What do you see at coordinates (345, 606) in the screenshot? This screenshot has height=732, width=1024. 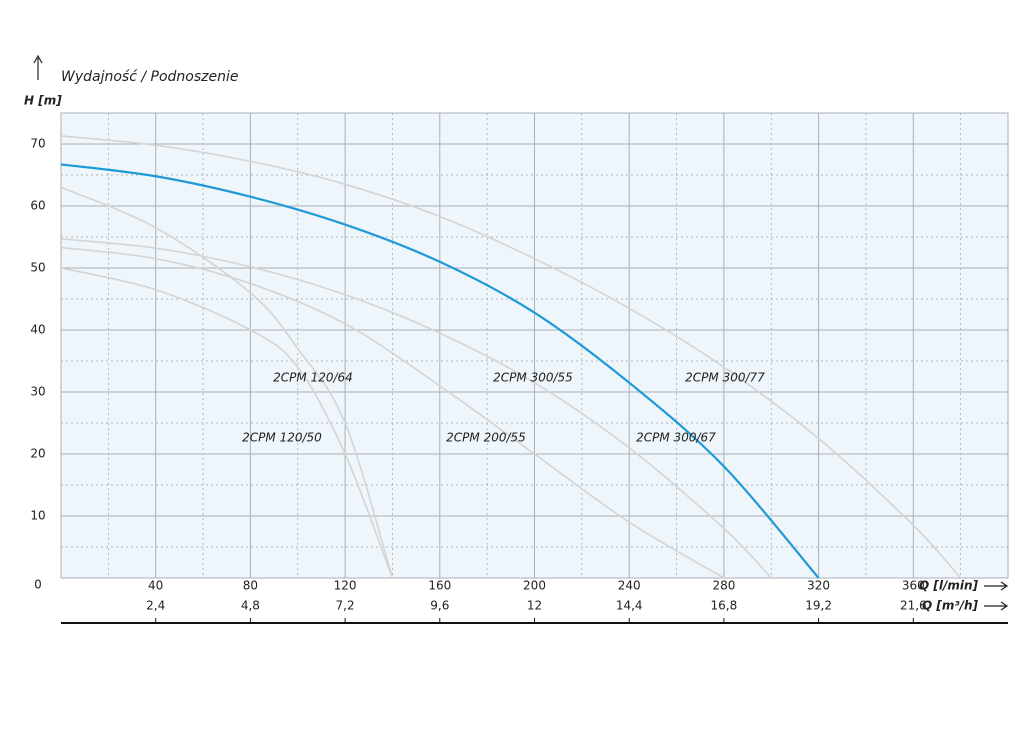 I see `x2-tick-label: 7,2` at bounding box center [345, 606].